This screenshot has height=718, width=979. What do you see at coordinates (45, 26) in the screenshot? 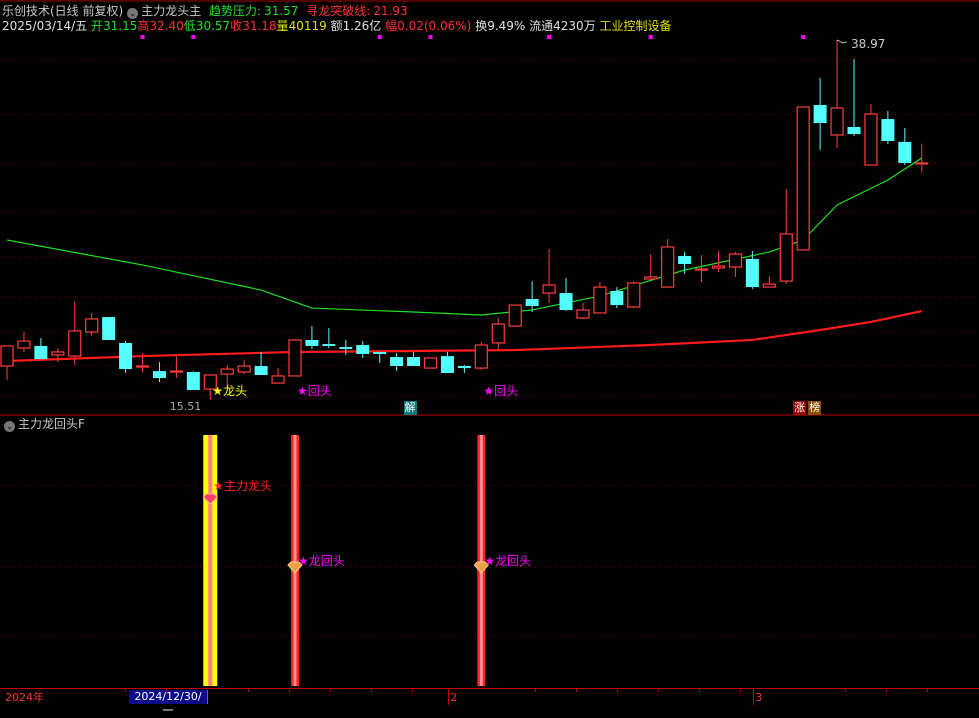
I see `quote-date: 2025/03/14/五` at bounding box center [45, 26].